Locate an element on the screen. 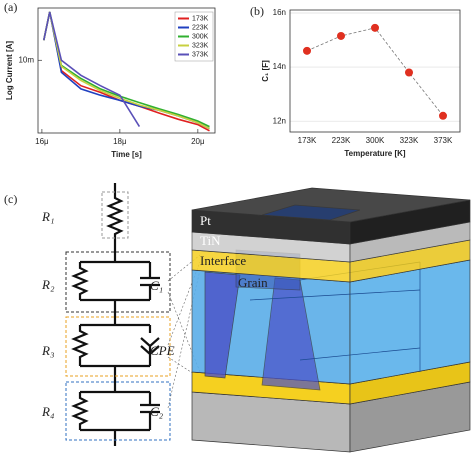  box-r1 is located at coordinates (115, 215).